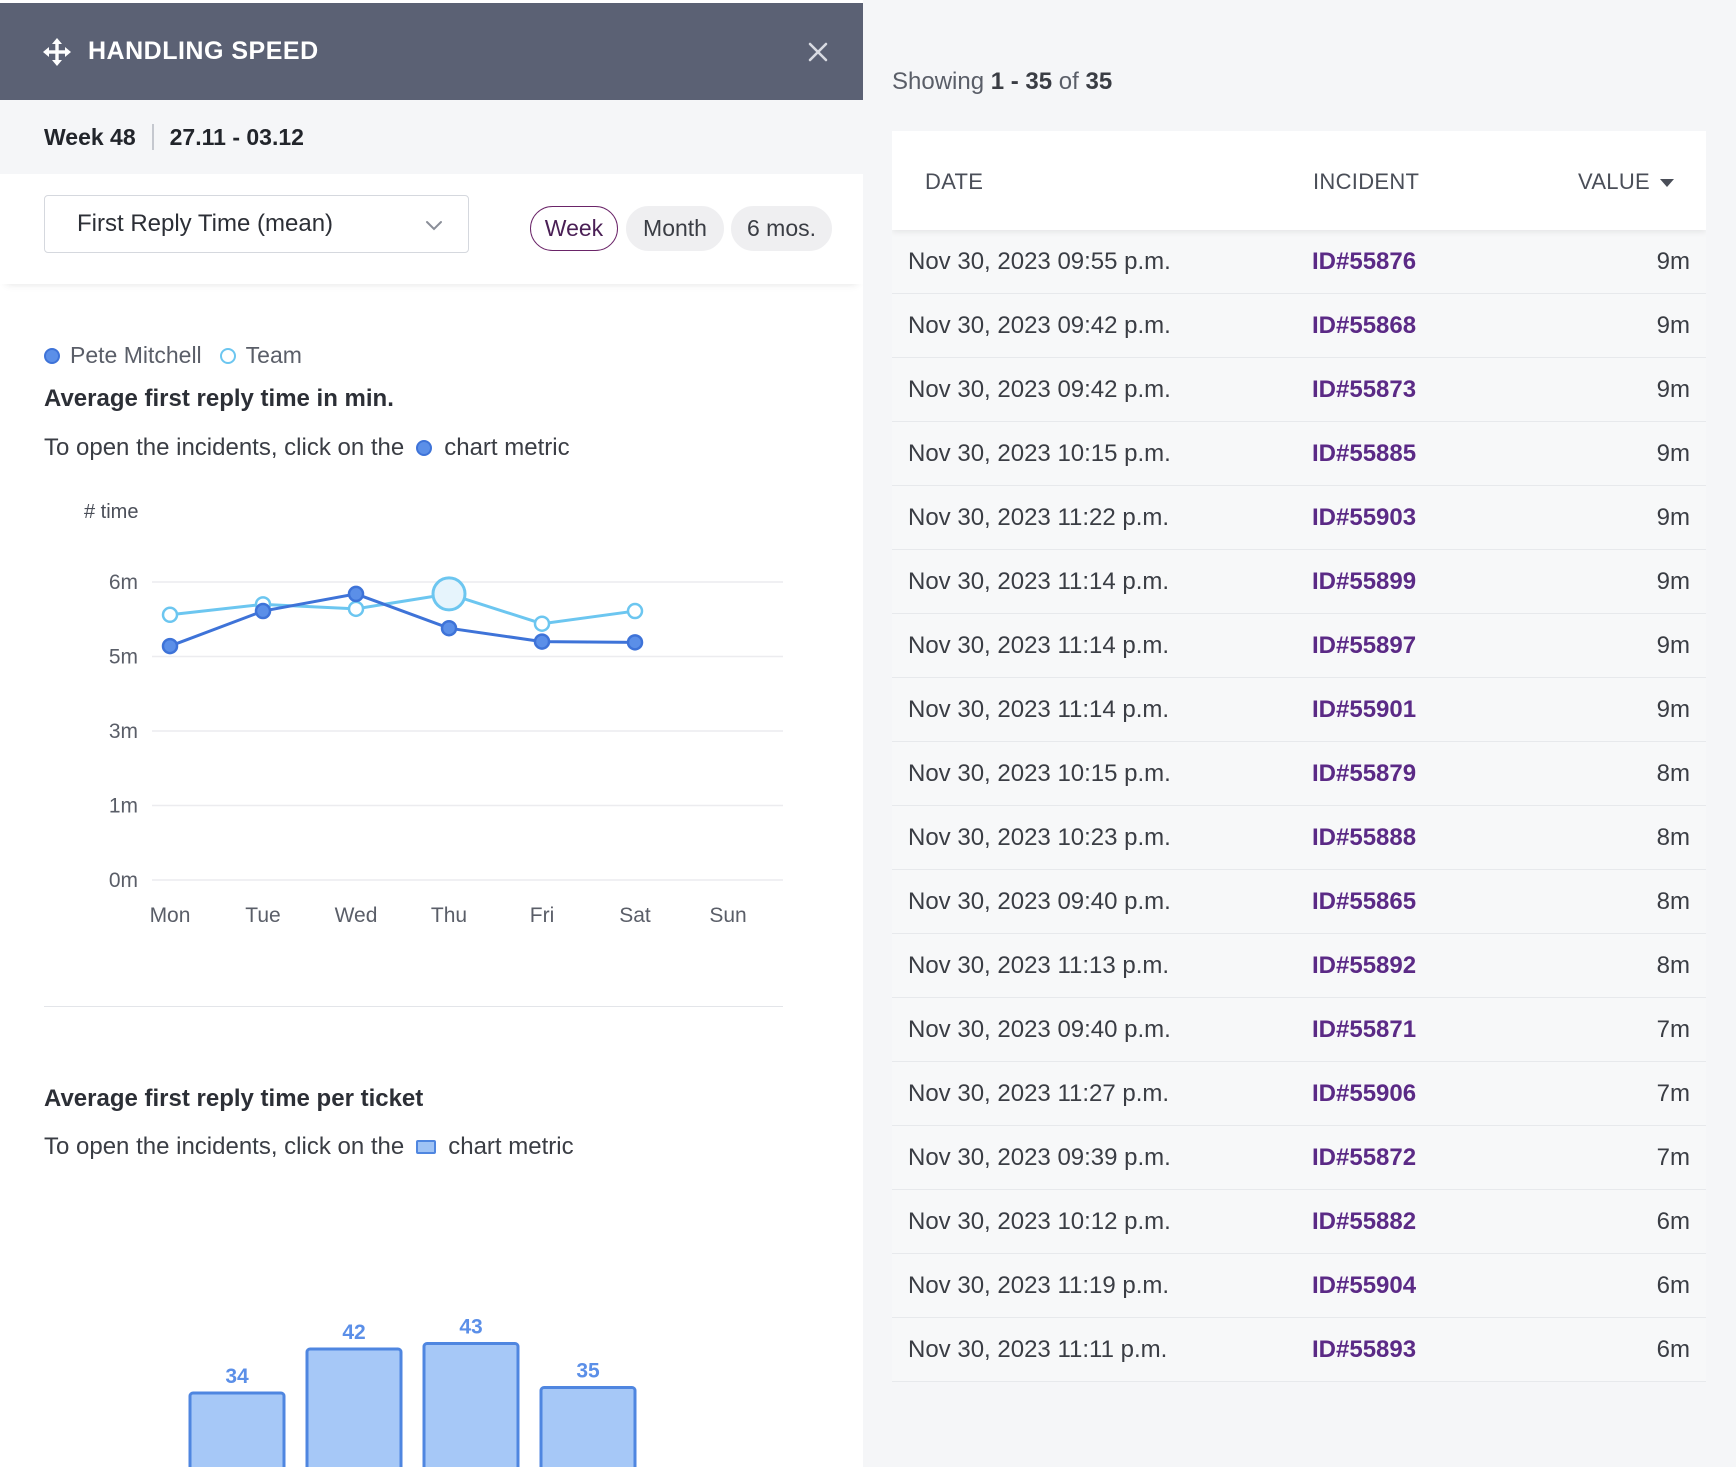 Image resolution: width=1736 pixels, height=1467 pixels. What do you see at coordinates (1626, 182) in the screenshot?
I see `column-header-value: VALUE` at bounding box center [1626, 182].